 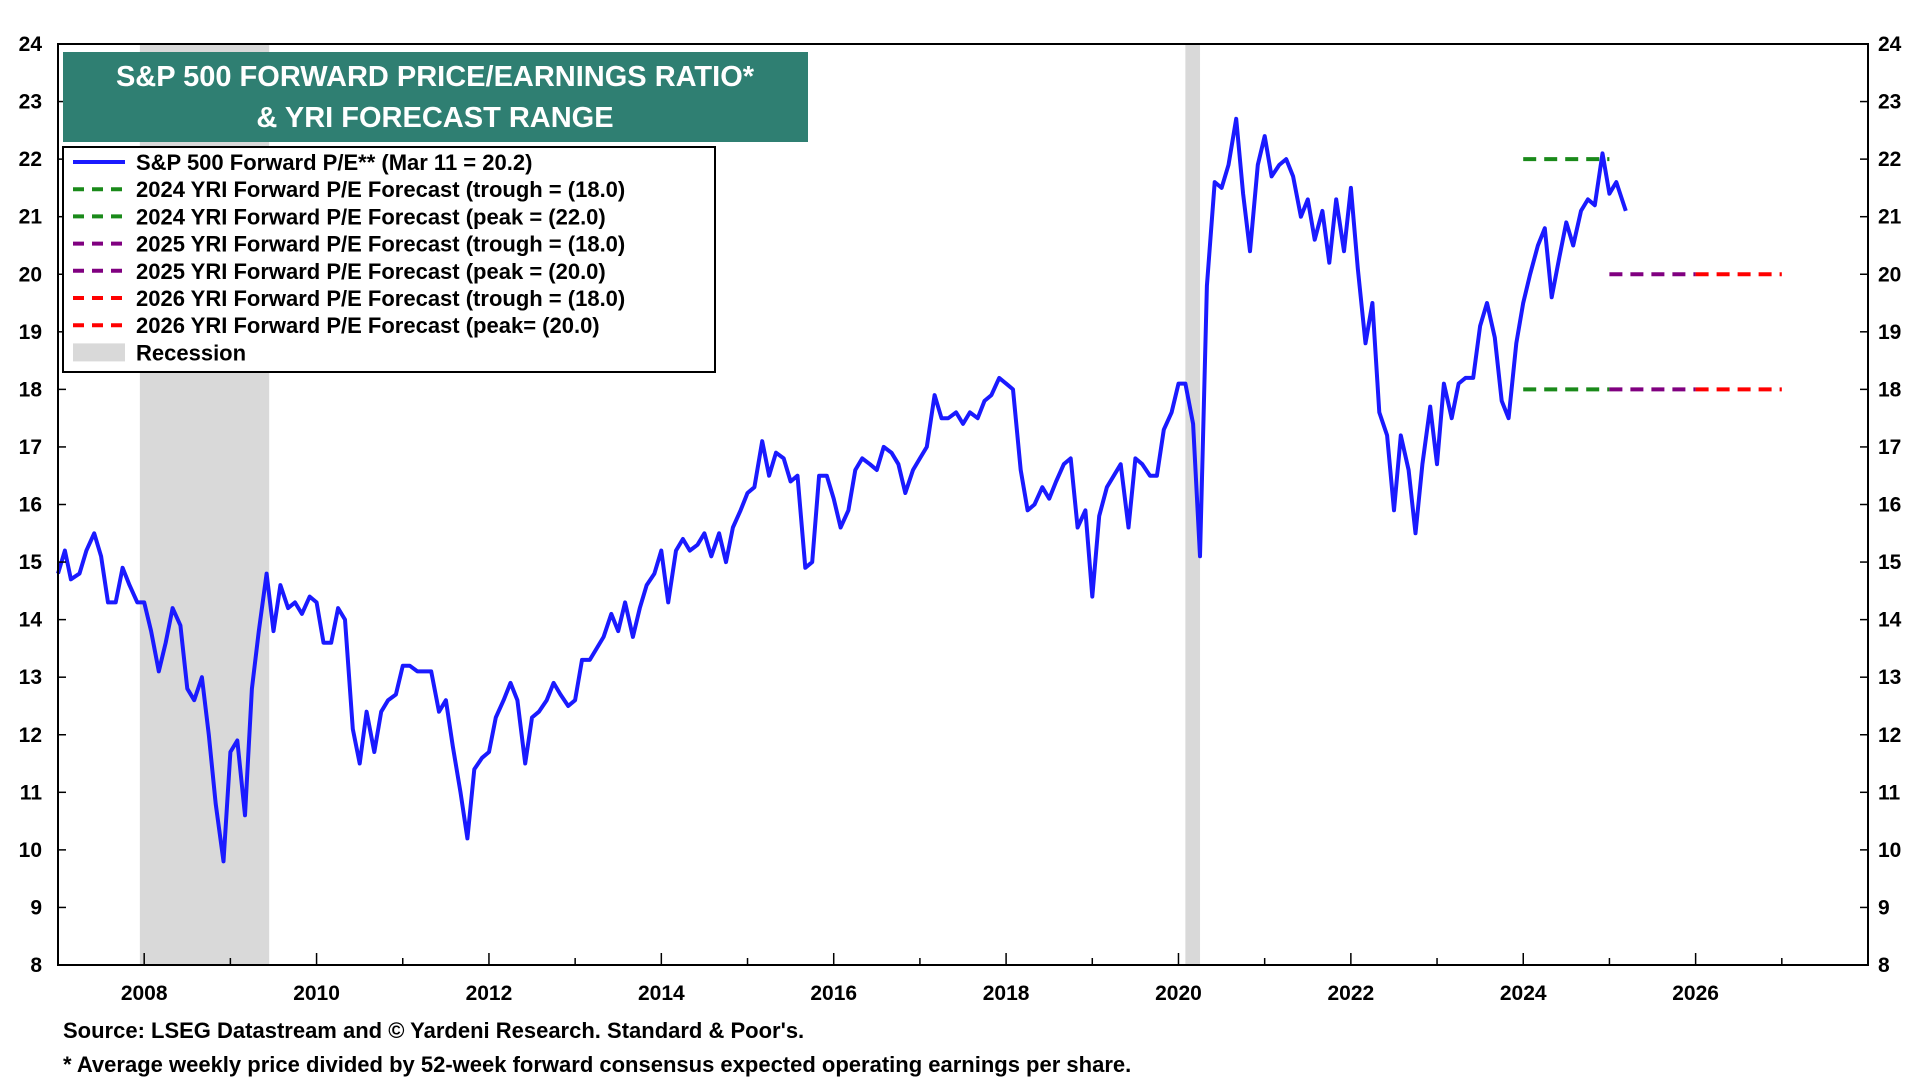 I want to click on y-tick-label-right: 16, so click(x=1889, y=505).